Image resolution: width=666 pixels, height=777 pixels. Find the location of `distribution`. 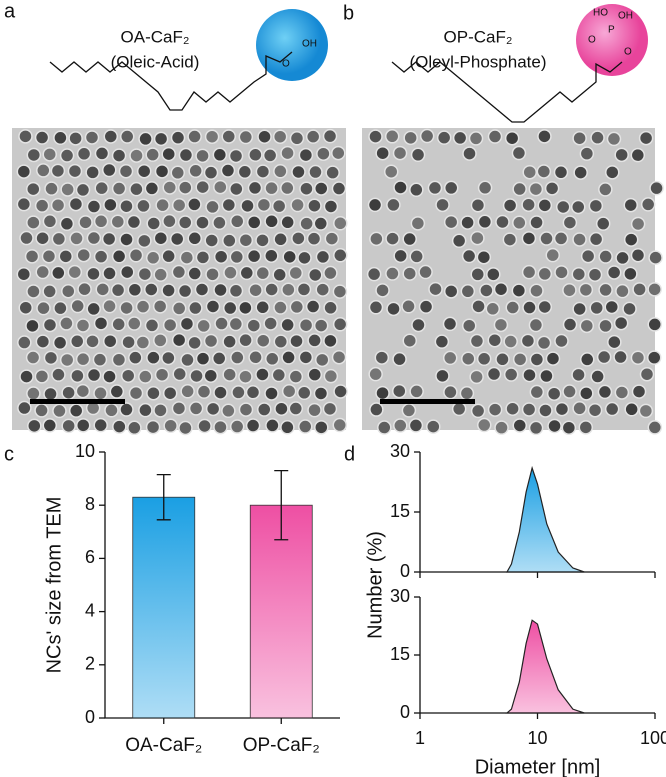

distribution is located at coordinates (545, 666).